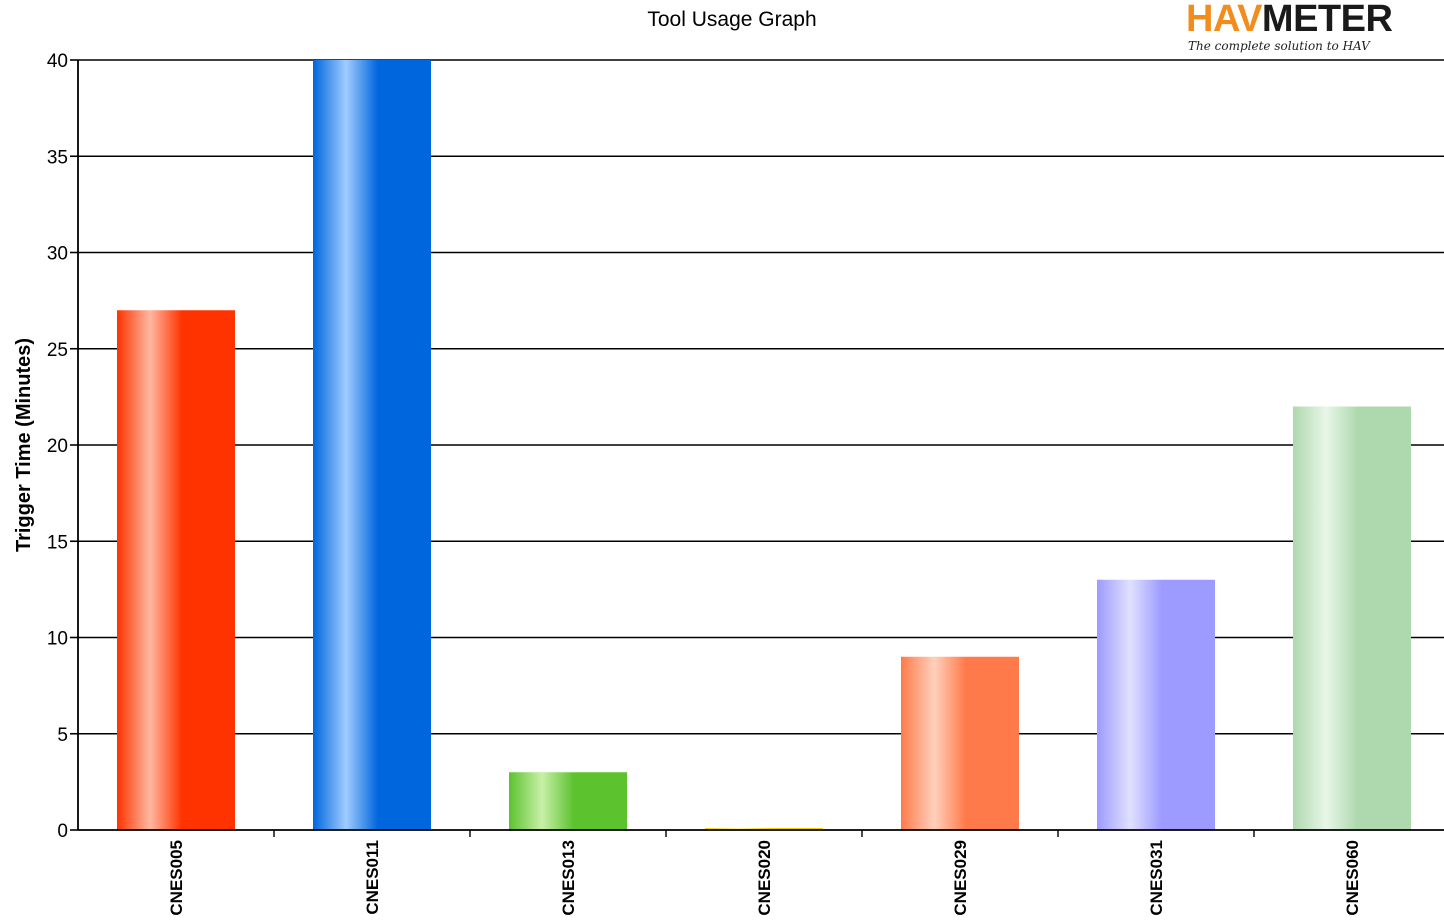 This screenshot has width=1444, height=924. Describe the element at coordinates (1327, 20) in the screenshot. I see `logo-brand-right: METER` at that location.